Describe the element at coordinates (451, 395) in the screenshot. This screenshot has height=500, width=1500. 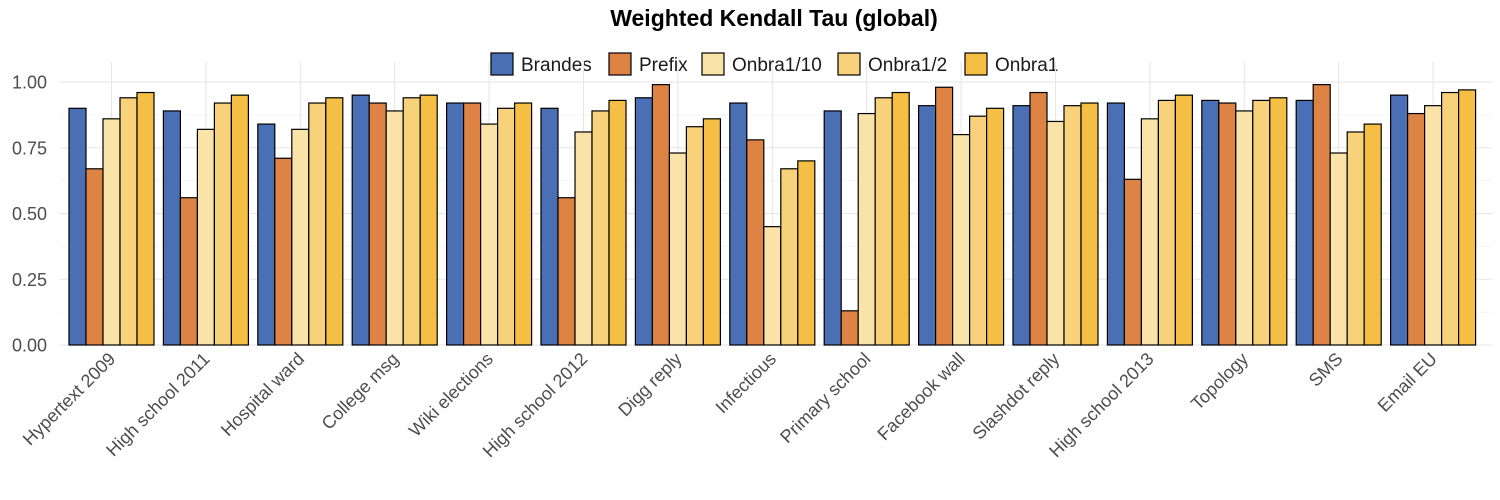
I see `x-tick-label-wiki-elections: Wiki elections` at that location.